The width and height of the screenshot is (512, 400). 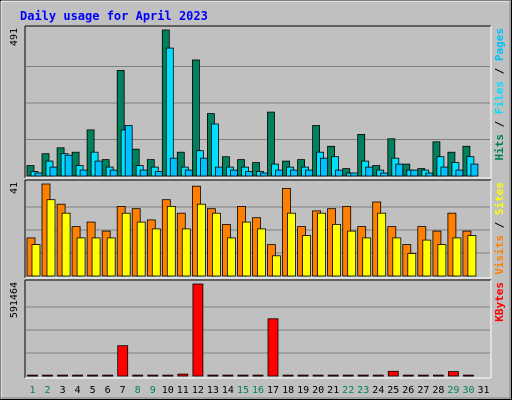 I want to click on day-label-24: 24, so click(x=378, y=390).